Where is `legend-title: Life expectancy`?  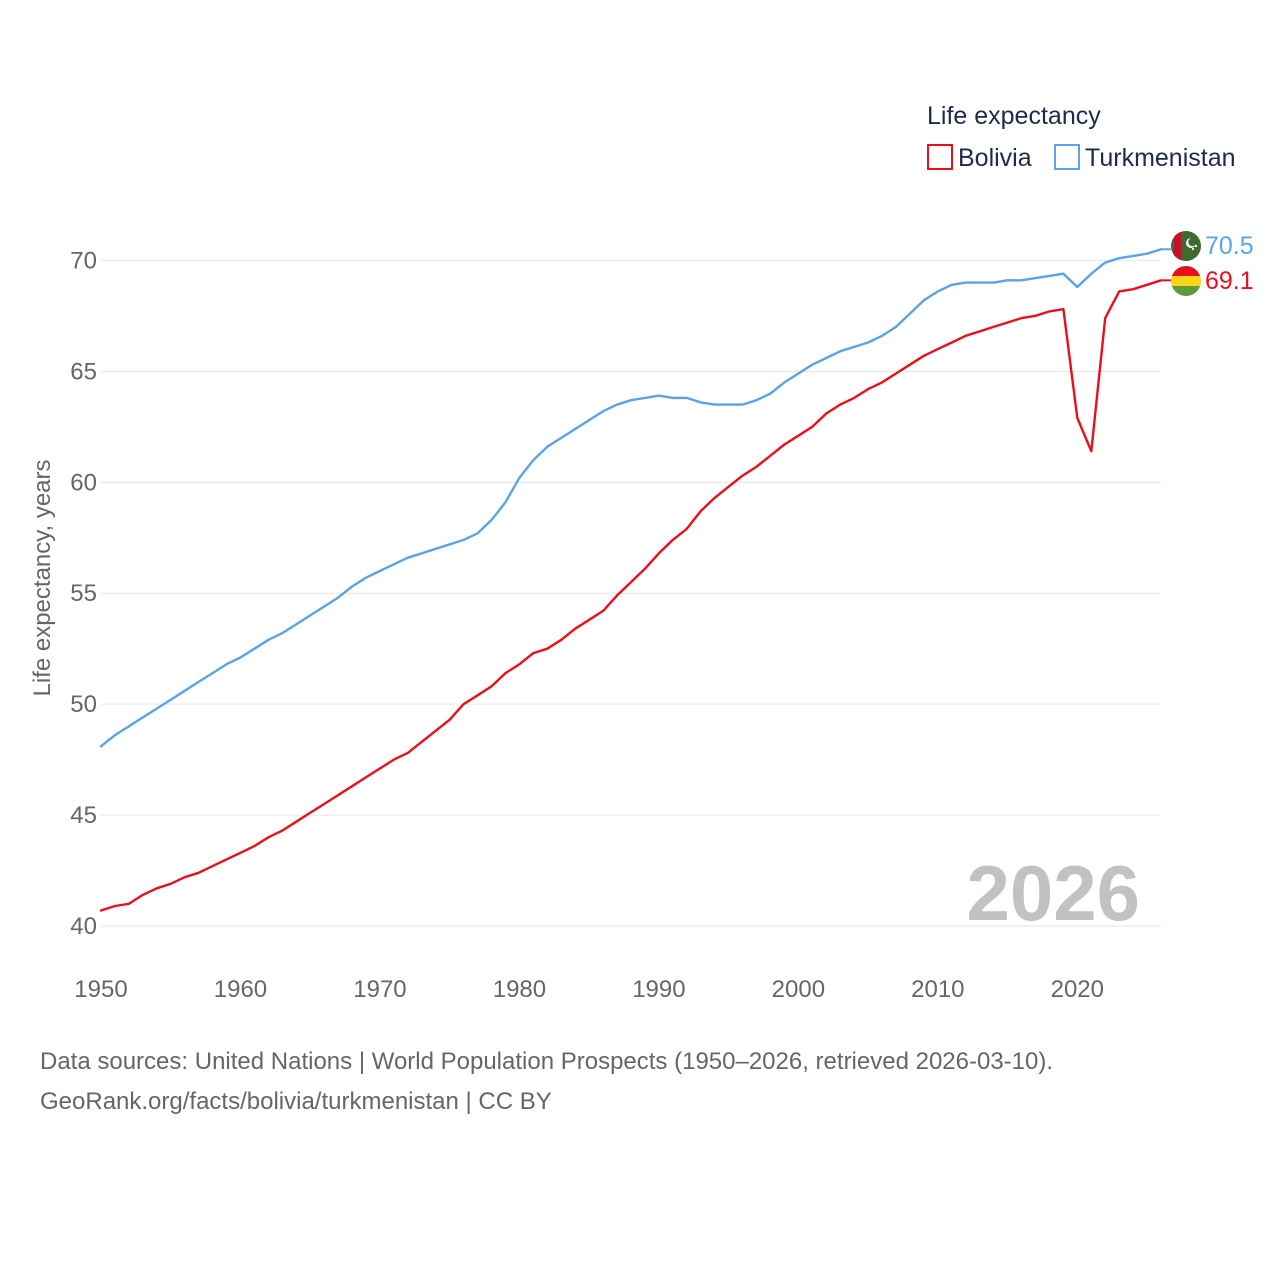 legend-title: Life expectancy is located at coordinates (1014, 116).